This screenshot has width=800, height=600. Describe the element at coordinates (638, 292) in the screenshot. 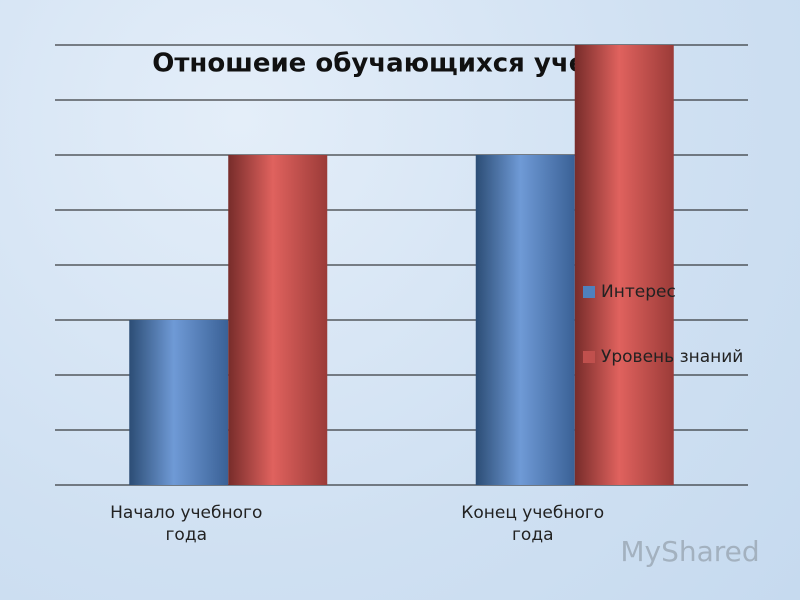

I see `legend-label: Интерес` at that location.